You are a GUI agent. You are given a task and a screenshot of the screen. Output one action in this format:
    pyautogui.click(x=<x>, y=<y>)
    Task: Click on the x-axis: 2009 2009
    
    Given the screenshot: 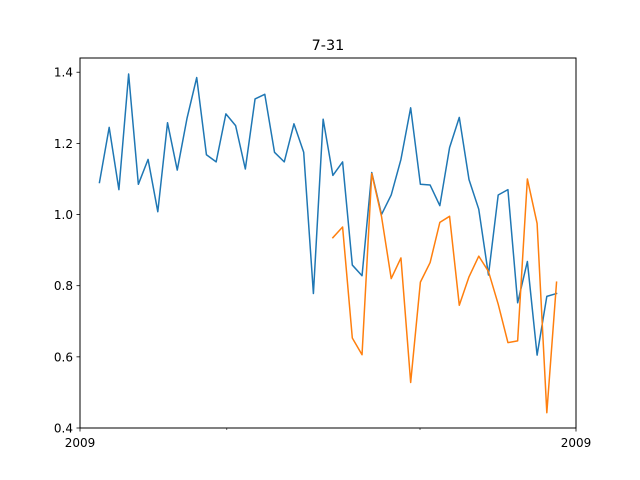 What is the action you would take?
    pyautogui.click(x=328, y=439)
    